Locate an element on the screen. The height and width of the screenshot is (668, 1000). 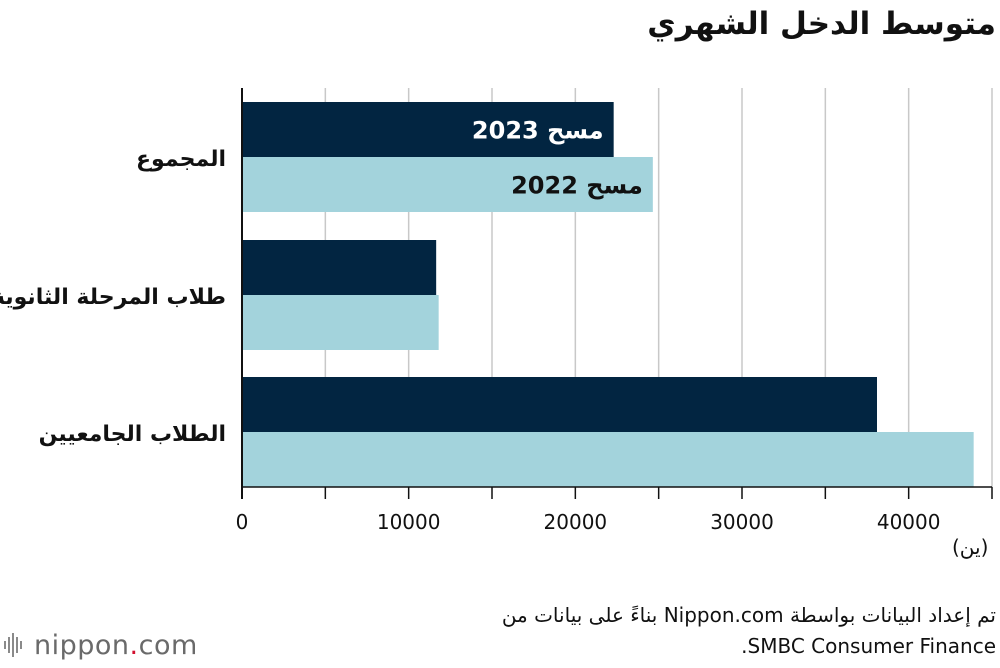
x-tick-label: 40000 is located at coordinates (909, 522).